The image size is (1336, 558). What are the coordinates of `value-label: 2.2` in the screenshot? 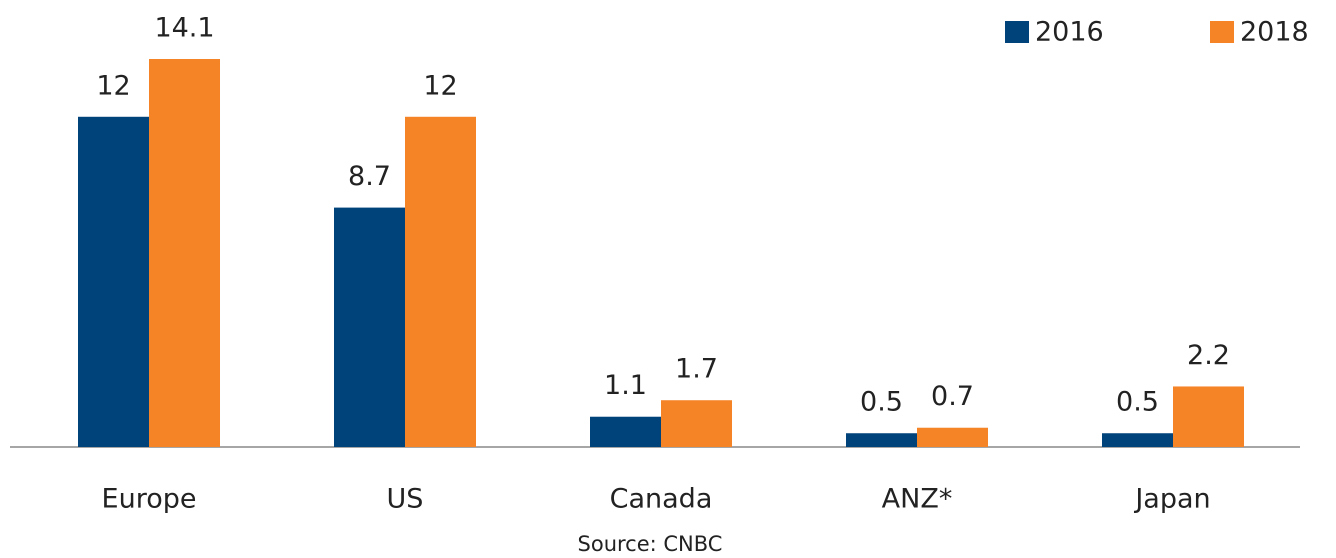 It's located at (1208, 355).